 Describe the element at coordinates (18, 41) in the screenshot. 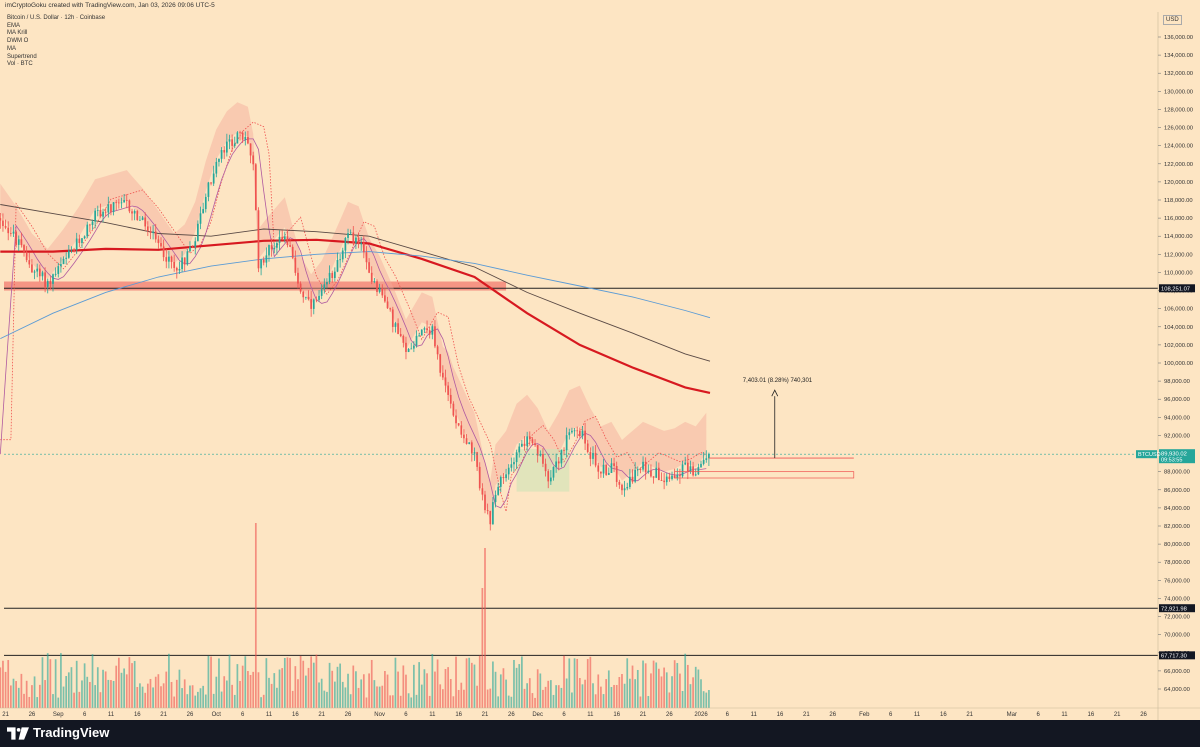

I see `legend-dwm-o: DWM O` at that location.